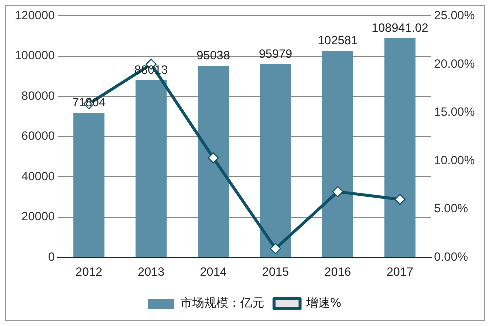 Image resolution: width=490 pixels, height=326 pixels. What do you see at coordinates (39, 95) in the screenshot?
I see `y-tick-label: 80000` at bounding box center [39, 95].